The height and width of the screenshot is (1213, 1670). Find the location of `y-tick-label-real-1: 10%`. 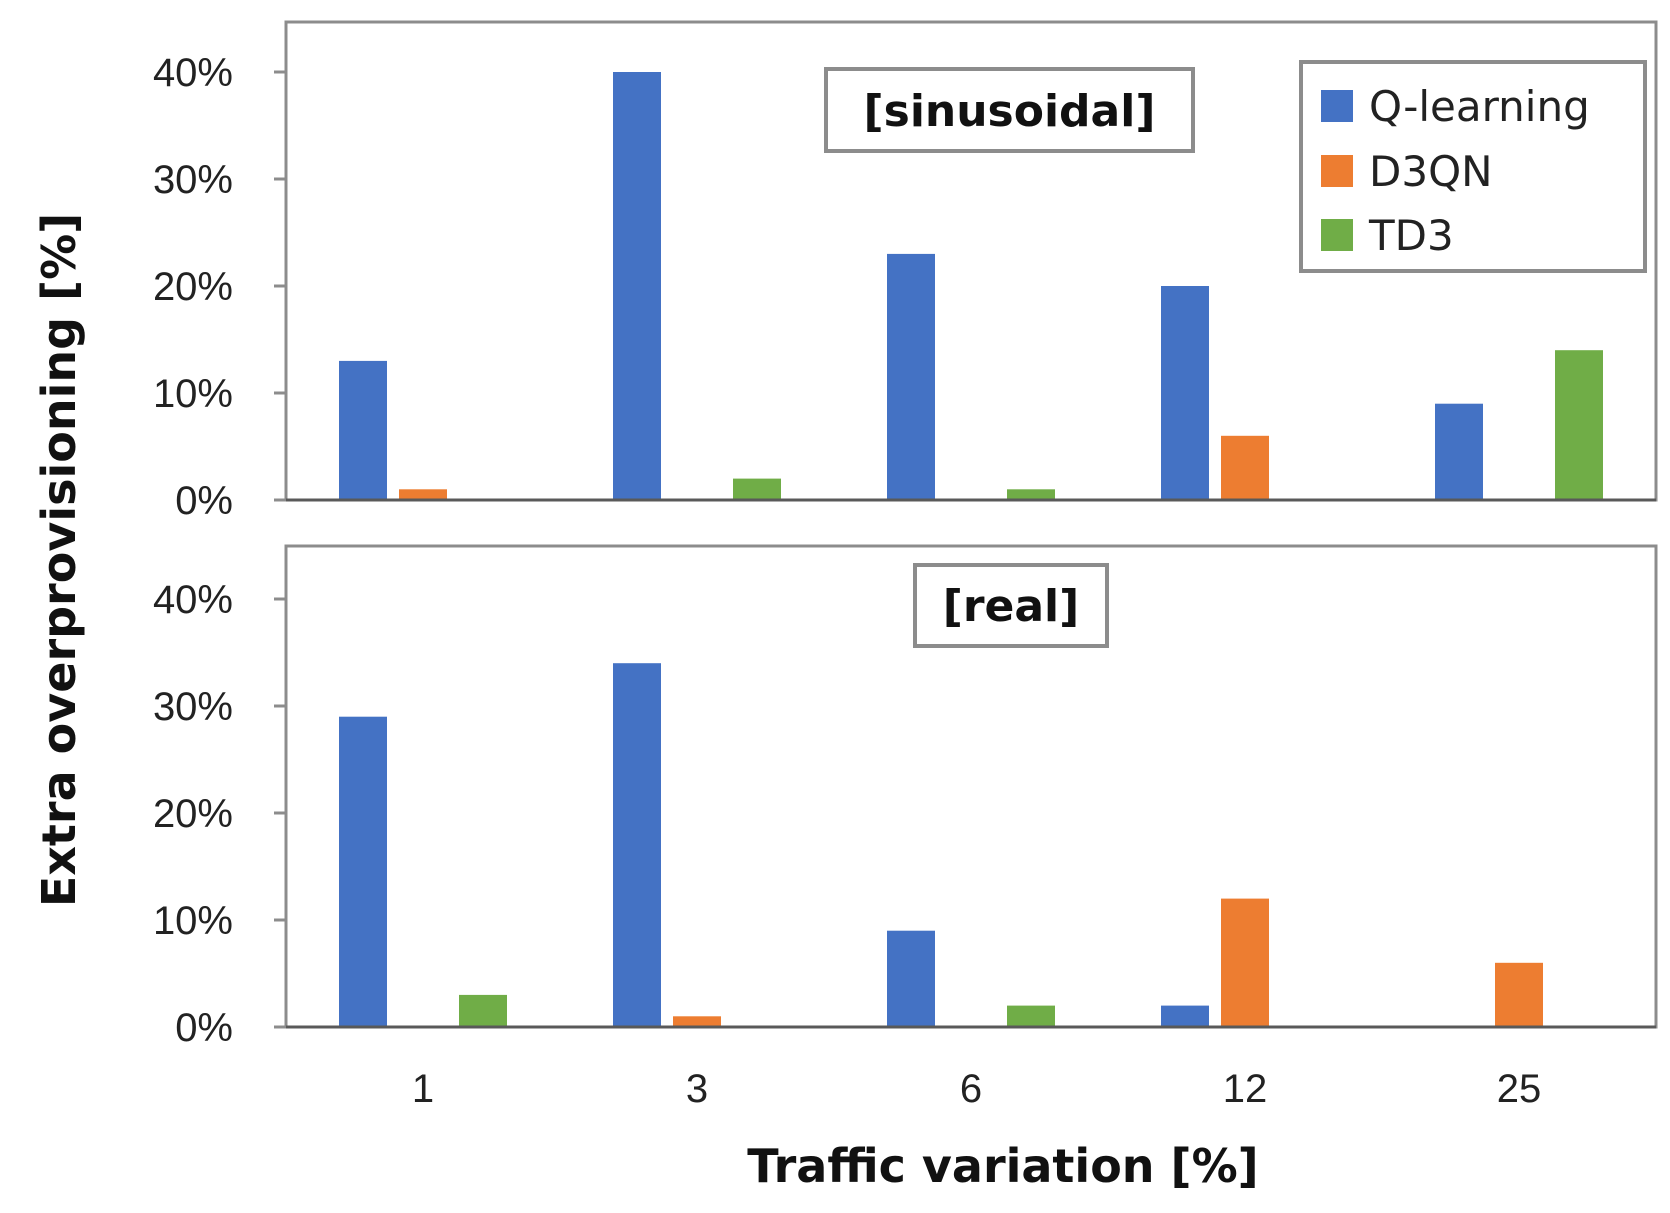

y-tick-label-real-1: 10% is located at coordinates (193, 921).